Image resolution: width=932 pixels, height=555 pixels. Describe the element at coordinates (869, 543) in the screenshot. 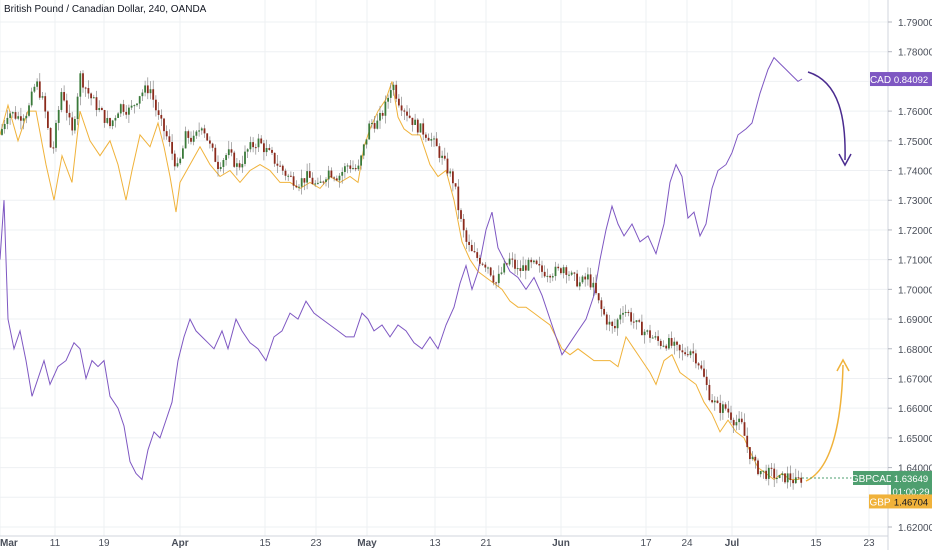

I see `time-tick-label: 23` at that location.